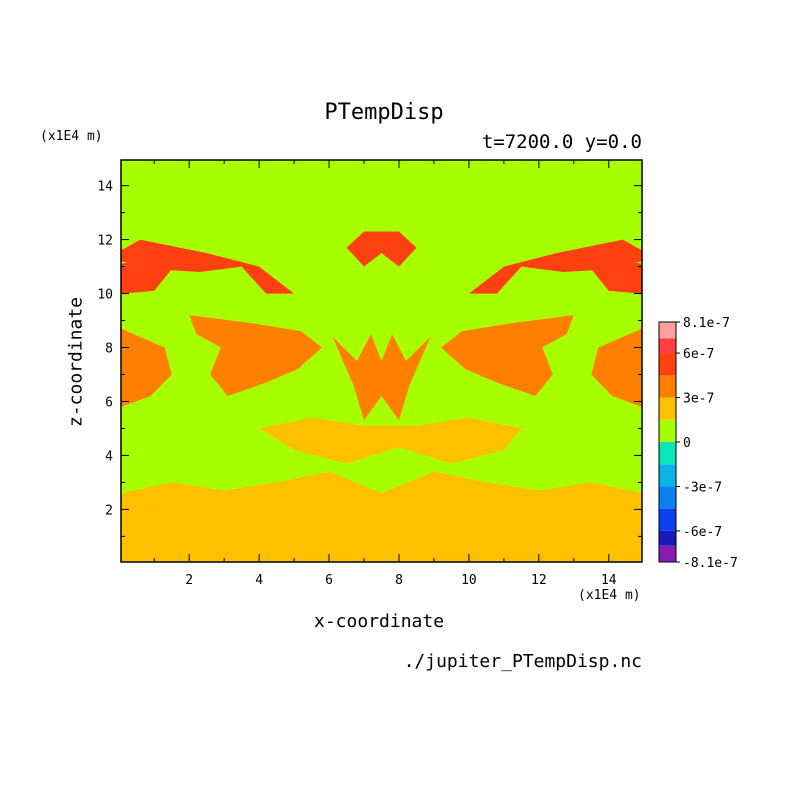  I want to click on y-tick-label: 4, so click(109, 456).